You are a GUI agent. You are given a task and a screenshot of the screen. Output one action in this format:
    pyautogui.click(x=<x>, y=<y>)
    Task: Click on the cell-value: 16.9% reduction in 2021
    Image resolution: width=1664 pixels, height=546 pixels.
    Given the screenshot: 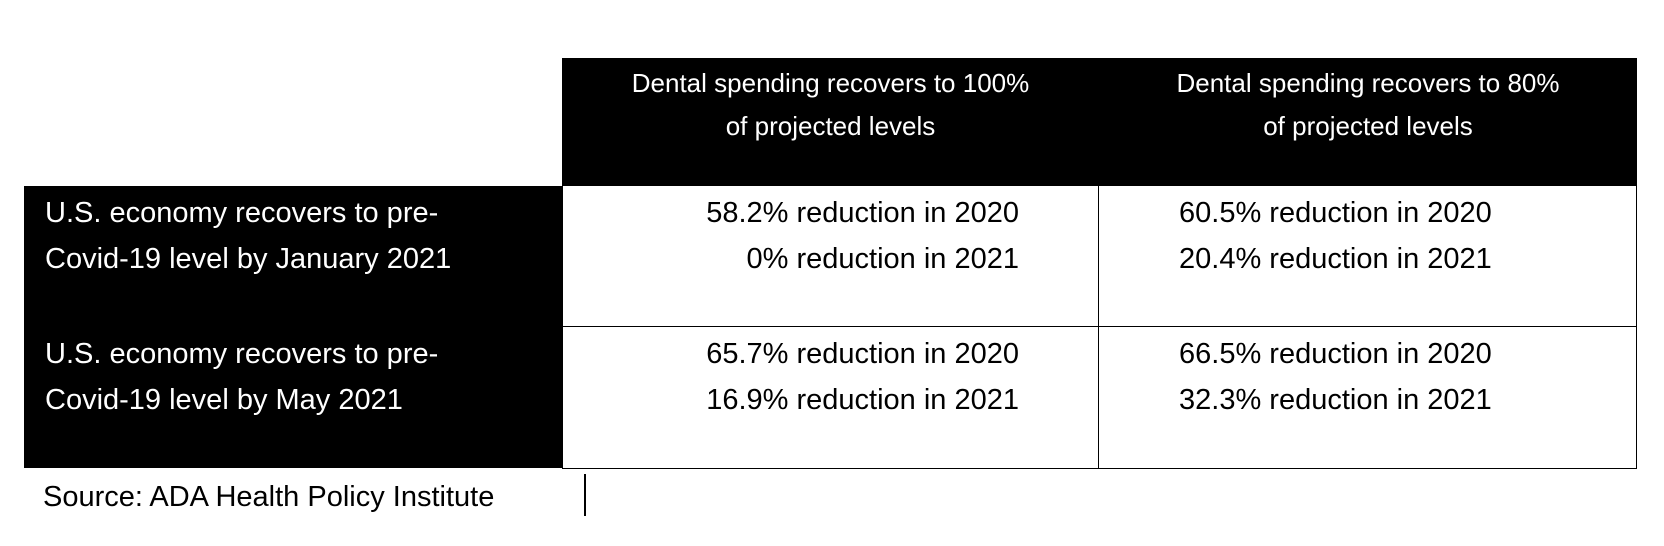 What is the action you would take?
    pyautogui.click(x=862, y=400)
    